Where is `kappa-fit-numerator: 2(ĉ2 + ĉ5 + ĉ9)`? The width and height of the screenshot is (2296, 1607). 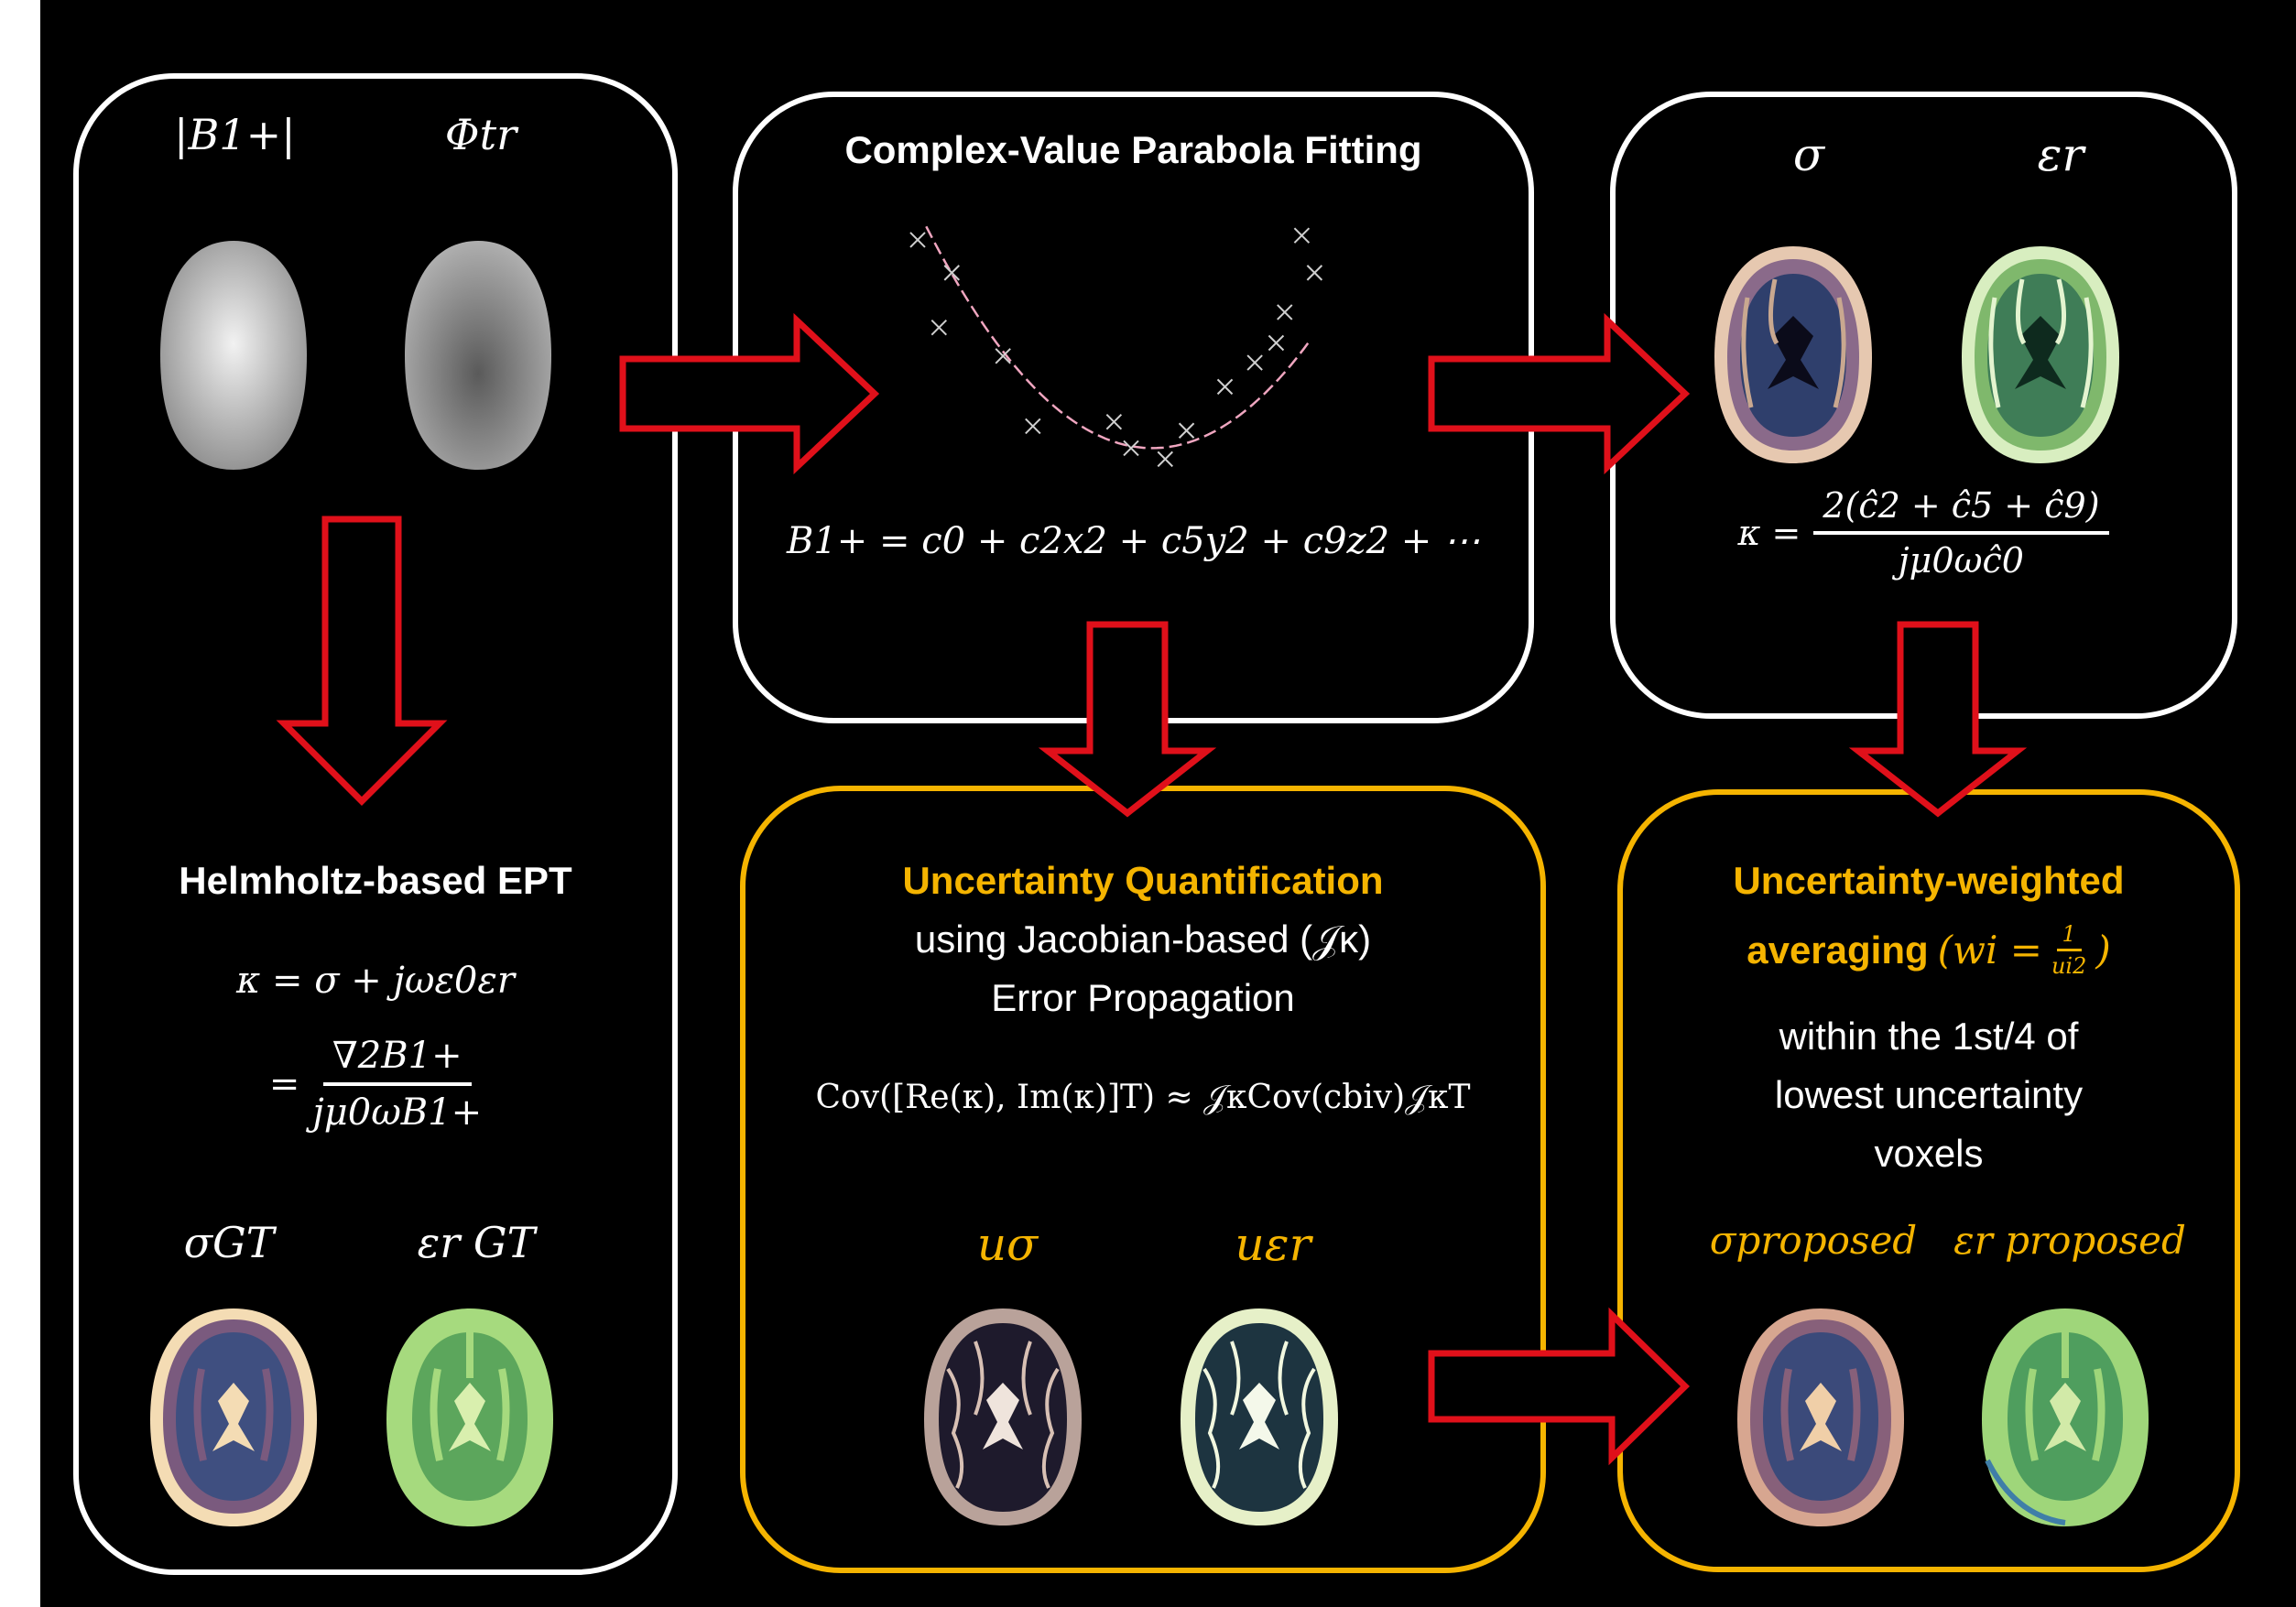 kappa-fit-numerator: 2(ĉ2 + ĉ5 + ĉ9) is located at coordinates (1961, 510).